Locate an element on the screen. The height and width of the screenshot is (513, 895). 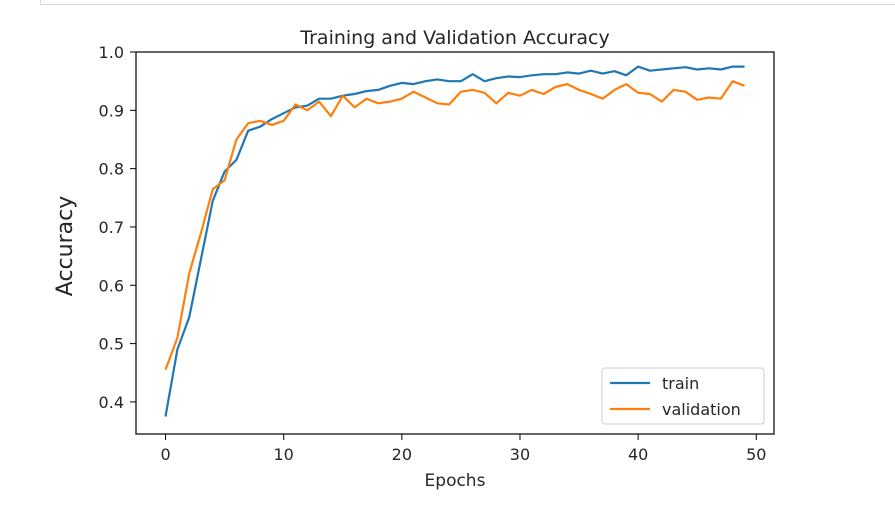
y-axis: 0.4 0.5 0.6 0.7 0.8 0.9 1.0 is located at coordinates (117, 227).